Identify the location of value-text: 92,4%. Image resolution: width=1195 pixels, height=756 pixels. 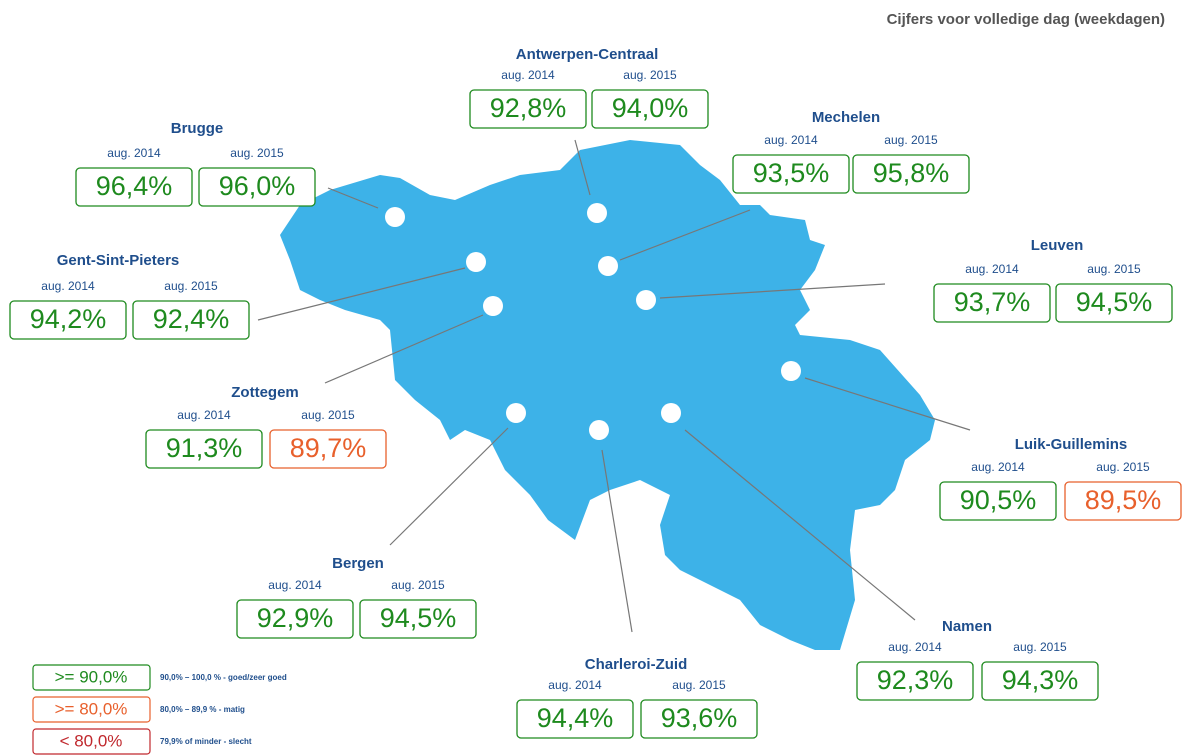
(191, 319).